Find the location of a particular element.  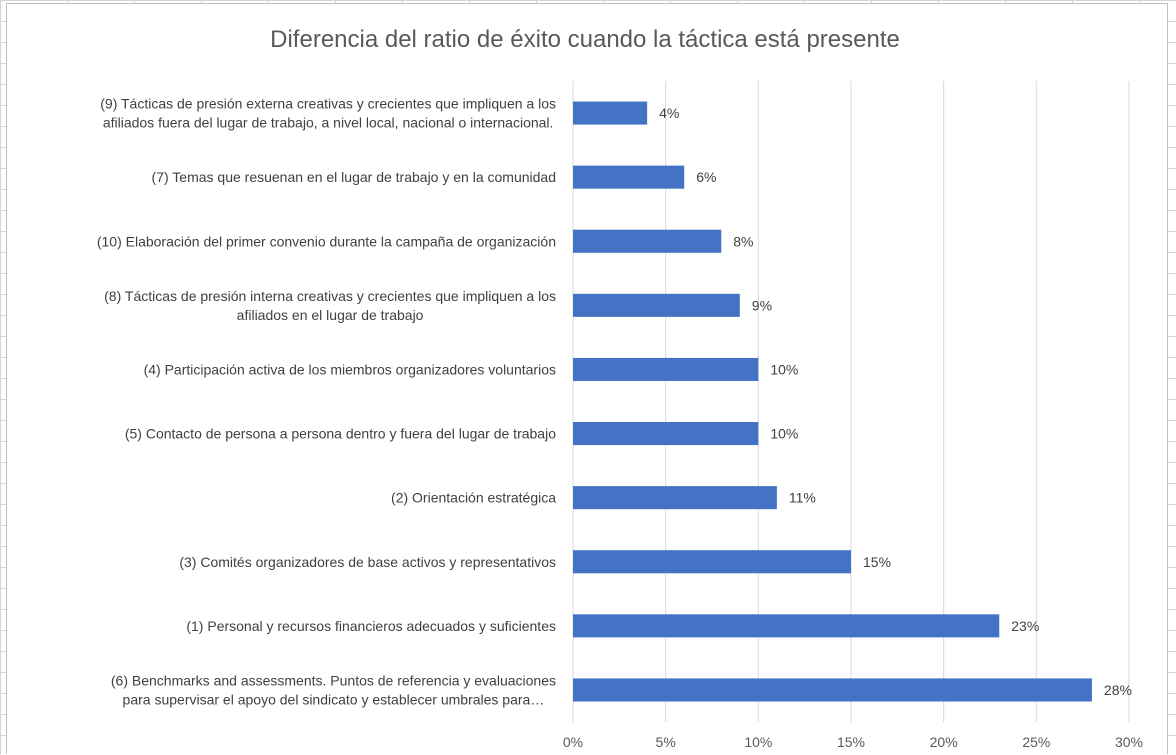

x-tick-label: 5% is located at coordinates (666, 742).